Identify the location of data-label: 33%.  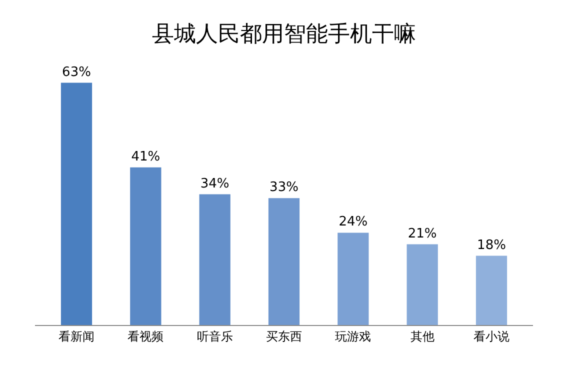
(284, 188).